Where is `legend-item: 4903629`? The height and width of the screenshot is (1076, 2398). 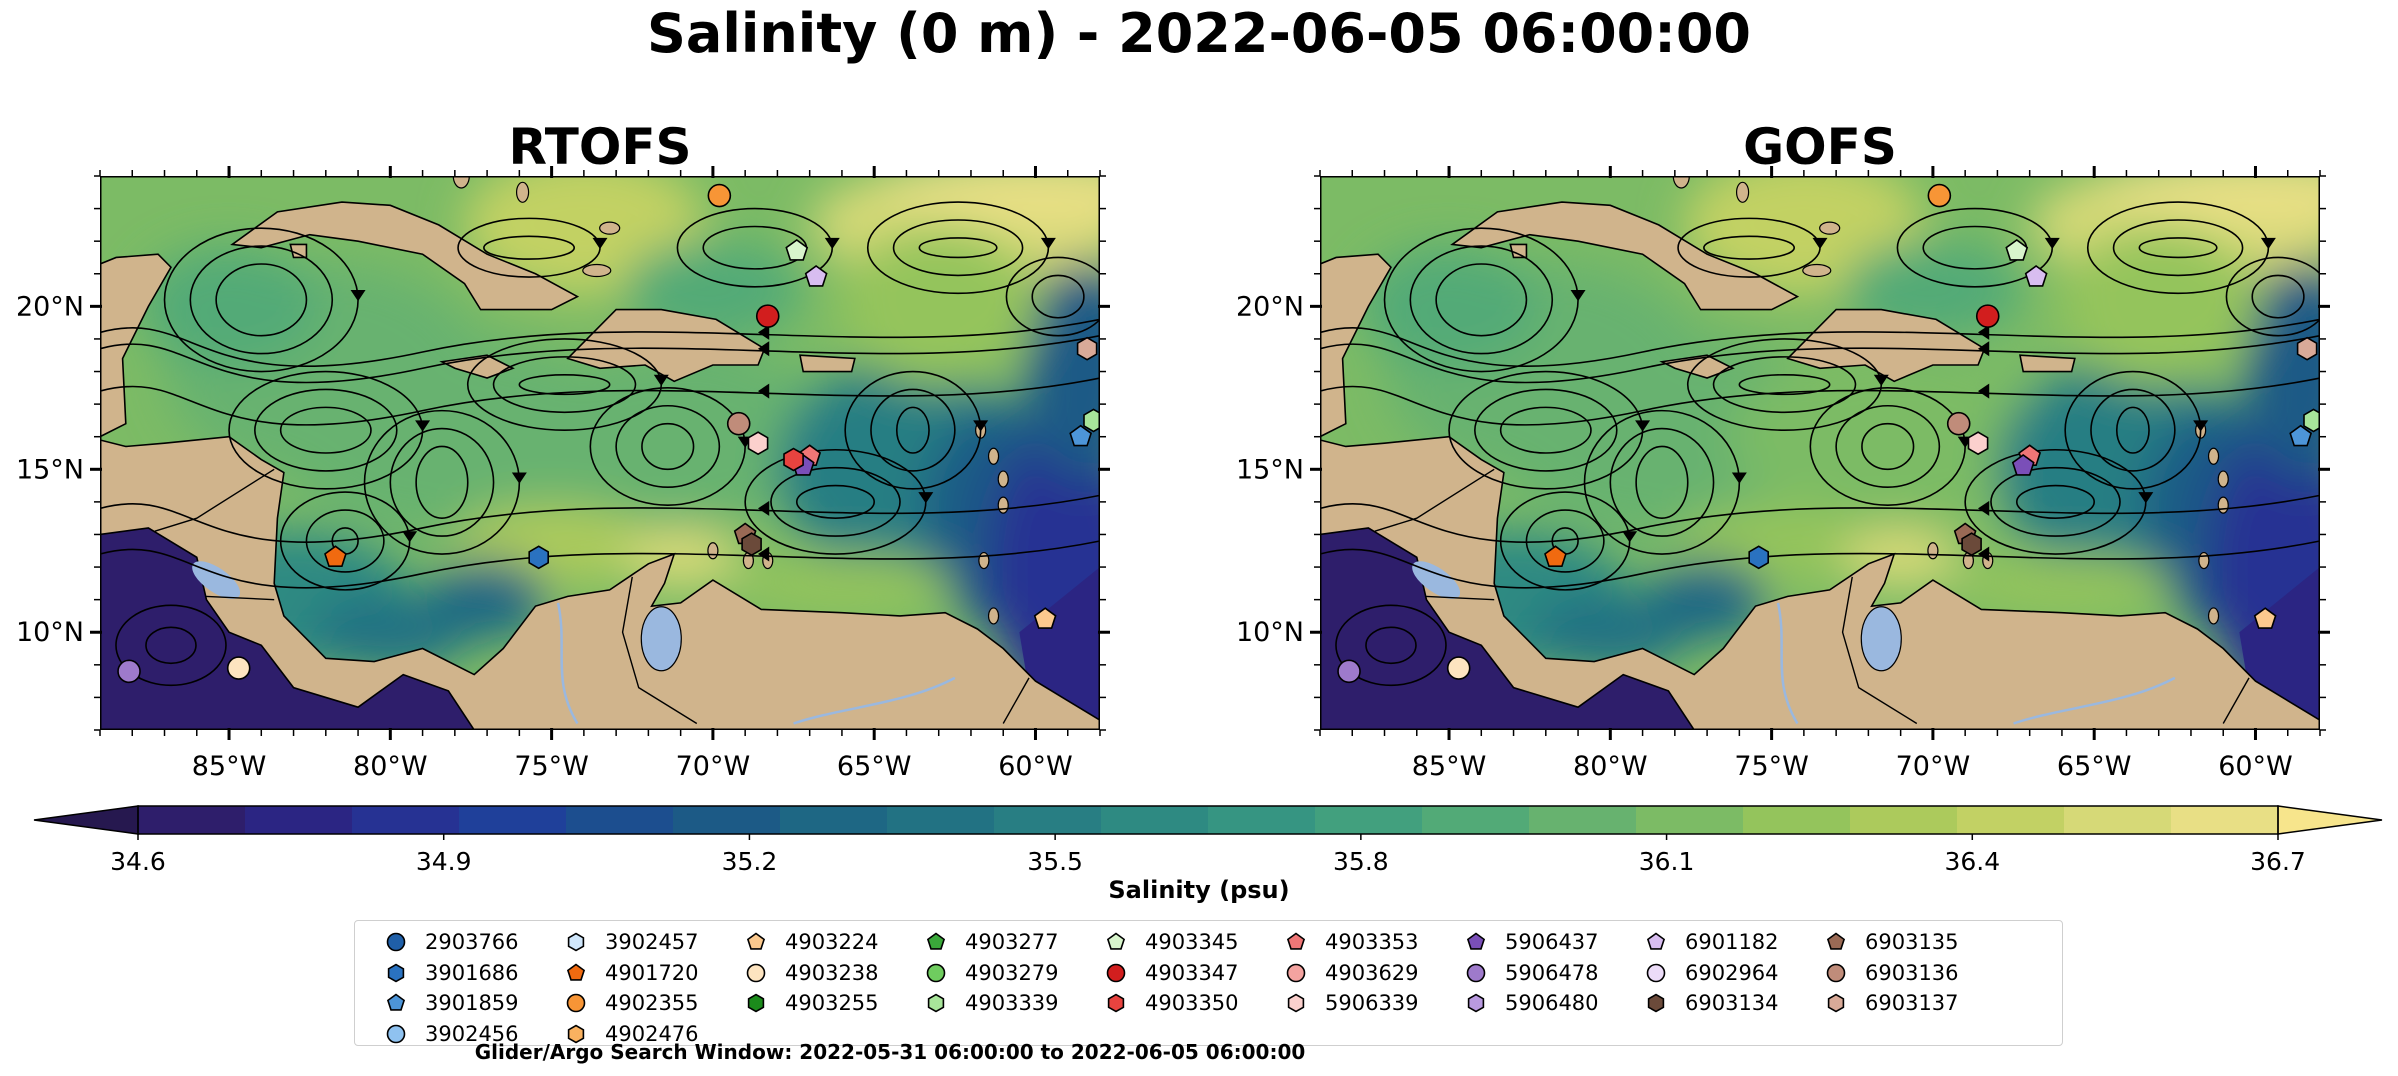 legend-item: 4903629 is located at coordinates (1351, 973).